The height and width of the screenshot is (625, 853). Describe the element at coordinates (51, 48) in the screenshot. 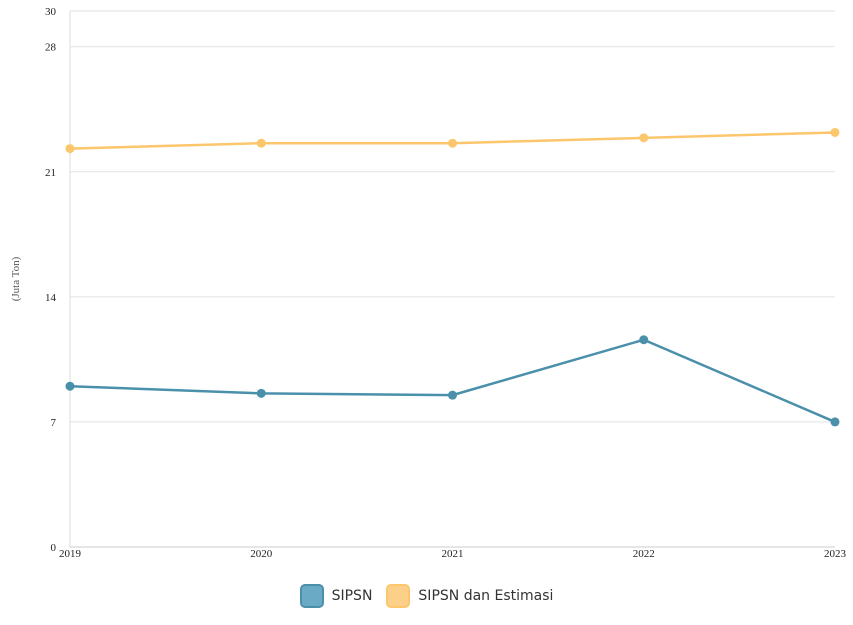

I see `y-tick-label: 28` at that location.